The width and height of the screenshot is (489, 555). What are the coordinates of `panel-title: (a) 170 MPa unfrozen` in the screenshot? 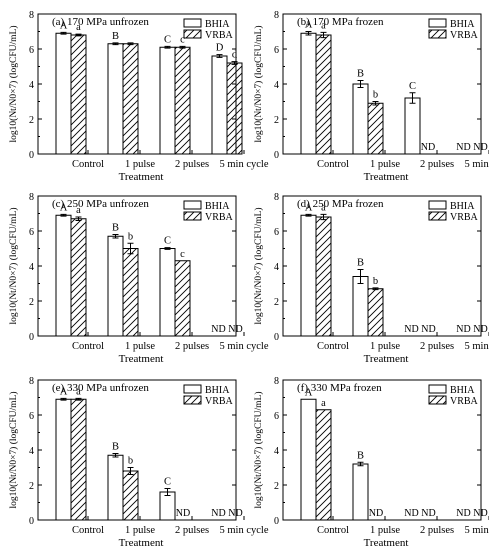 It's located at (100, 22).